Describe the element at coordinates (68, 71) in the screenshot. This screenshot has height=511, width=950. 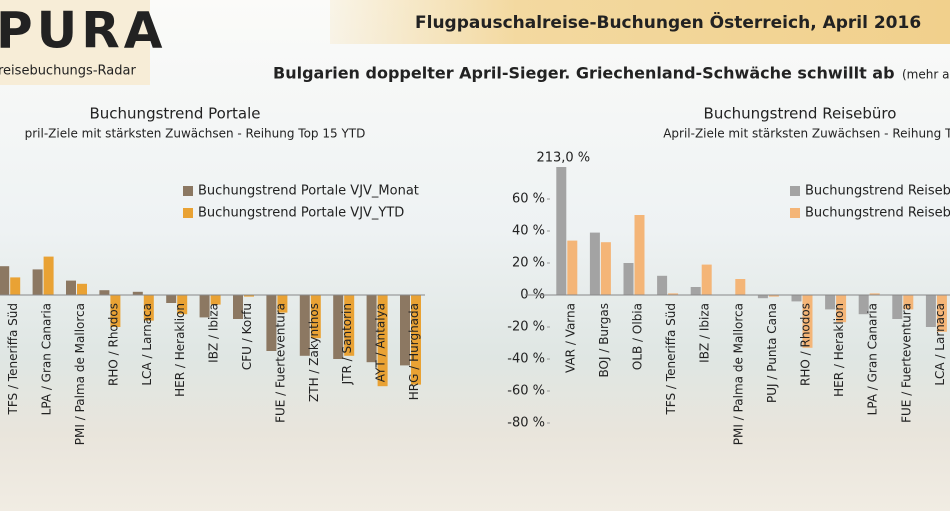
I see `tagline: reisebuchungs-Radar` at that location.